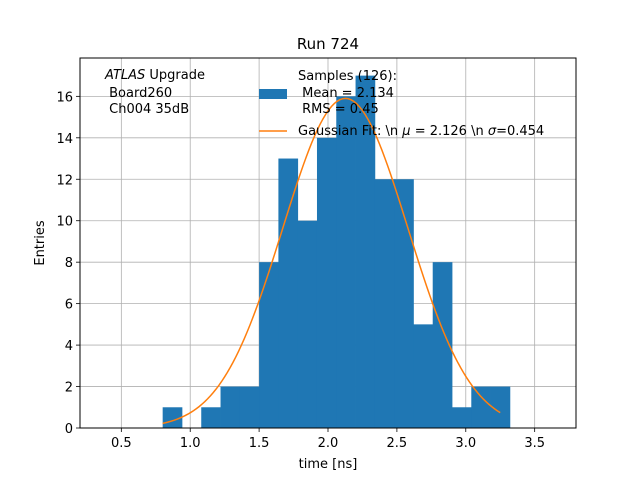 The height and width of the screenshot is (480, 640). I want to click on atlas-annotation: ATLAS Upgrade Board260 Ch004 35dB, so click(154, 92).